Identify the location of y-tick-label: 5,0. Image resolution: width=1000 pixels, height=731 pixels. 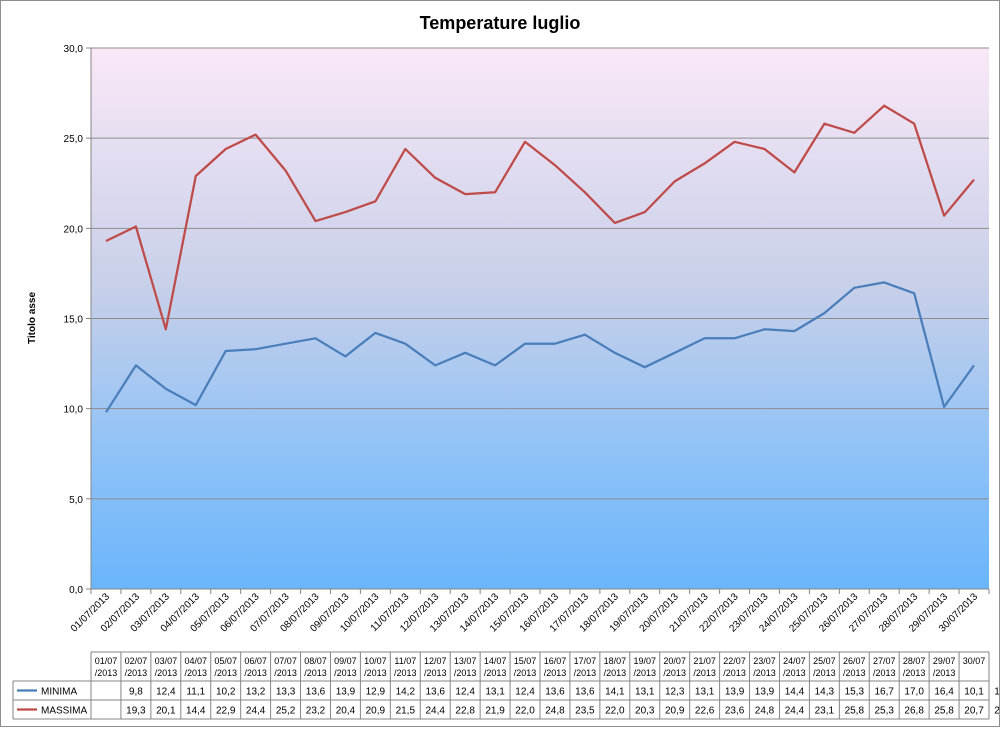
(76, 500).